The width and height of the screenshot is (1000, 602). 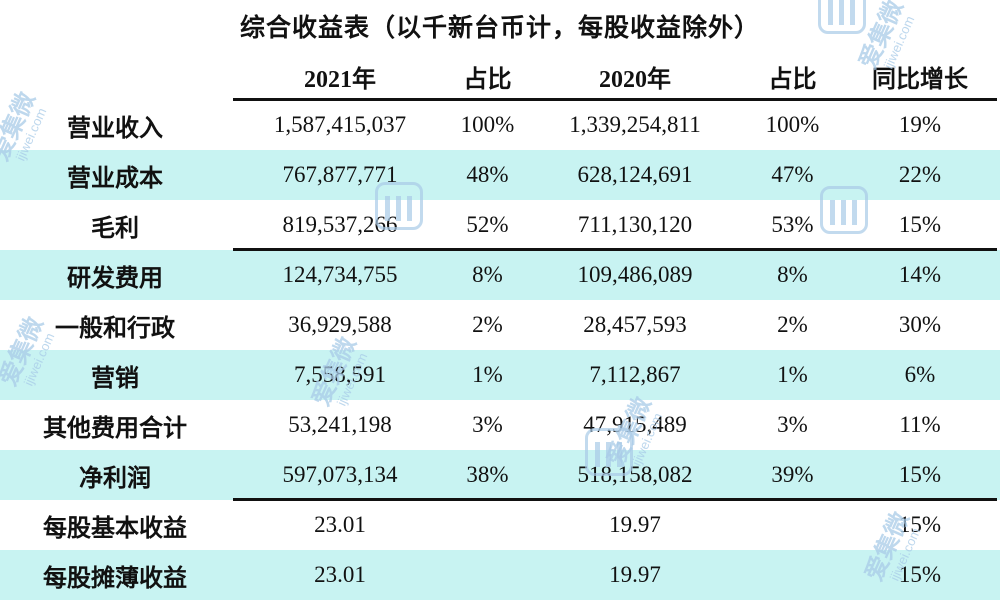 What do you see at coordinates (115, 128) in the screenshot?
I see `row-label: 营业收入` at bounding box center [115, 128].